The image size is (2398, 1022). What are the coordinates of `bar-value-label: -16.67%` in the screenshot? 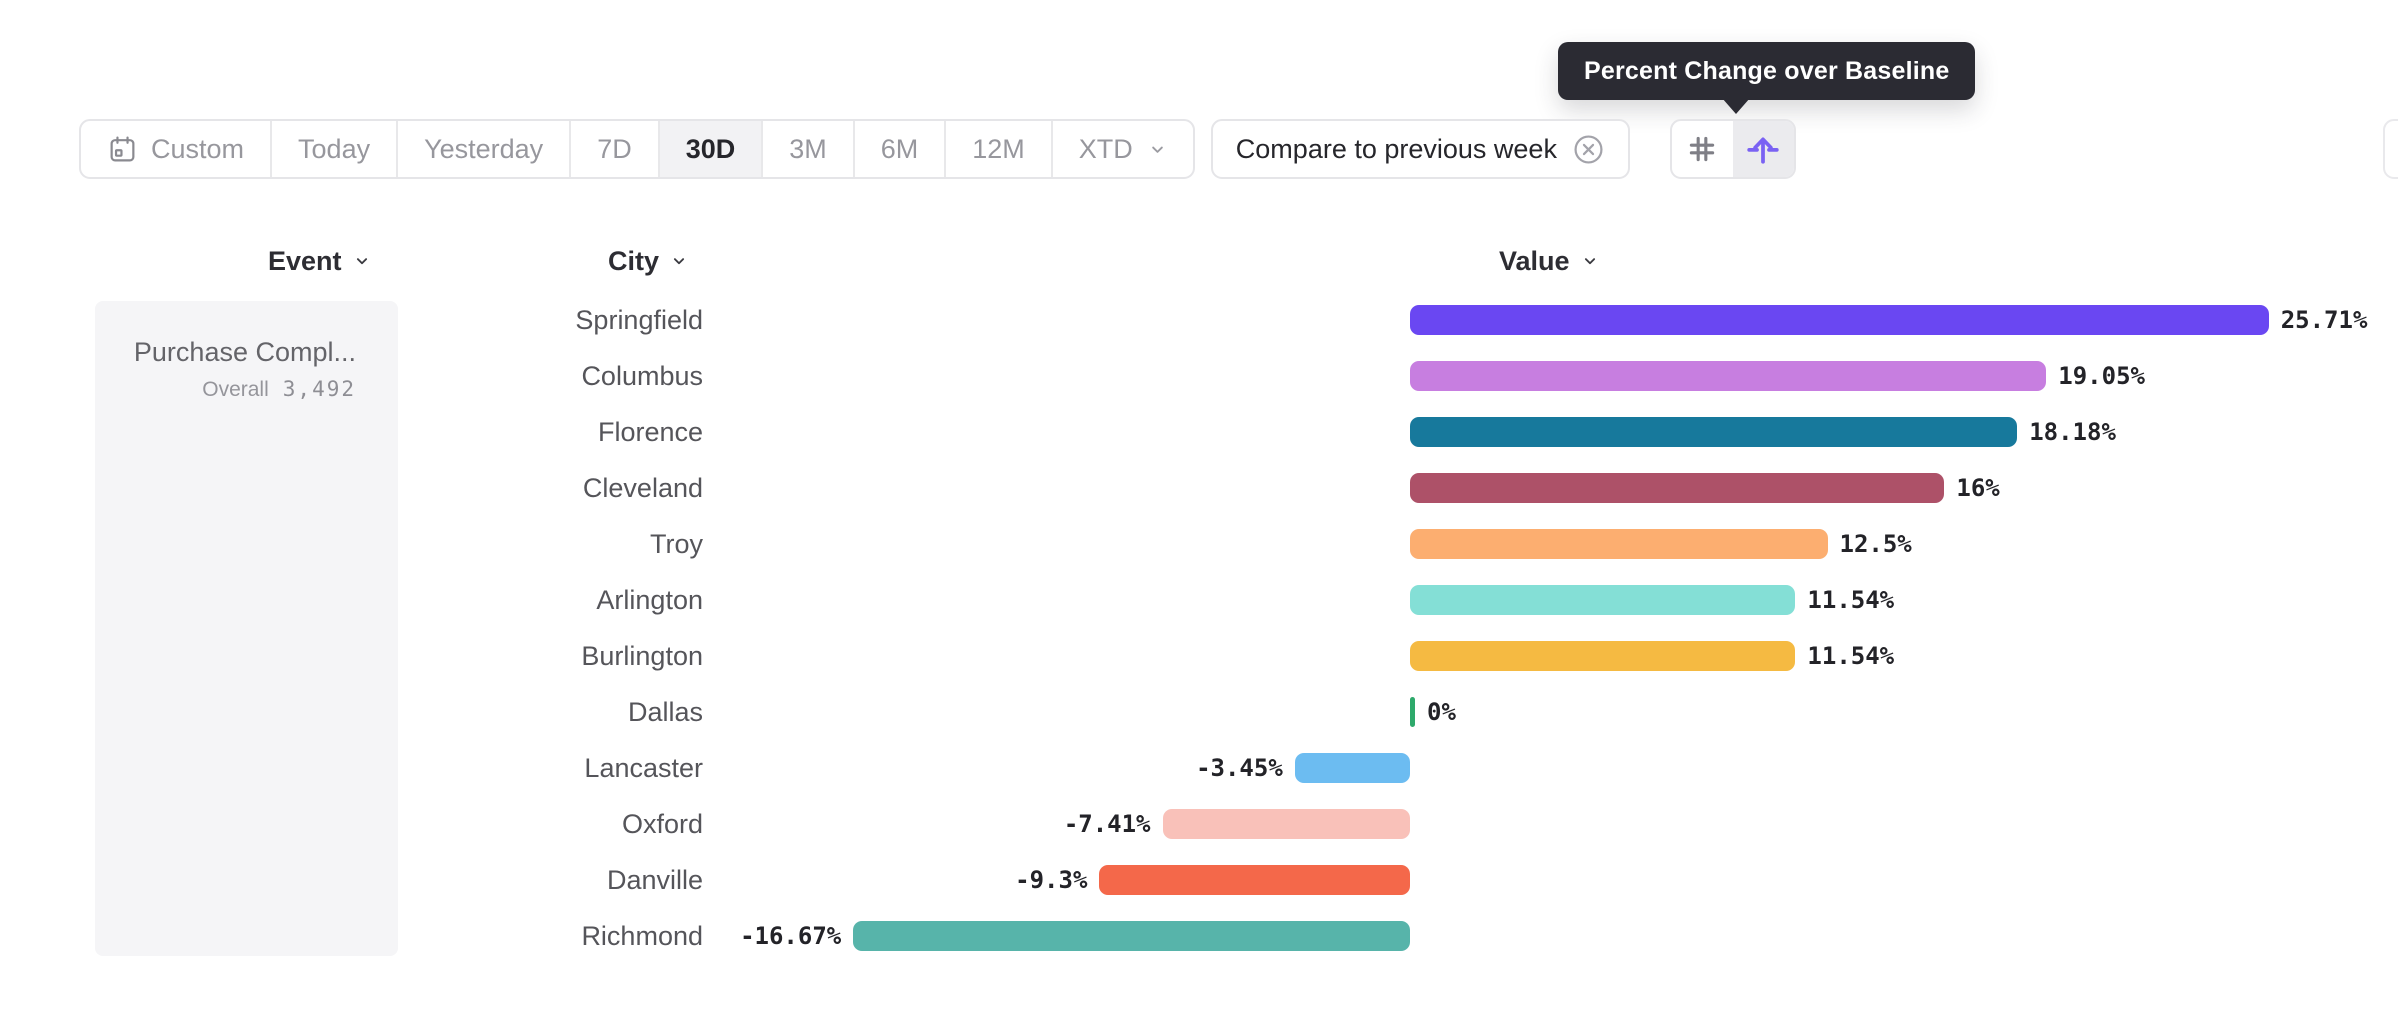 It's located at (791, 936).